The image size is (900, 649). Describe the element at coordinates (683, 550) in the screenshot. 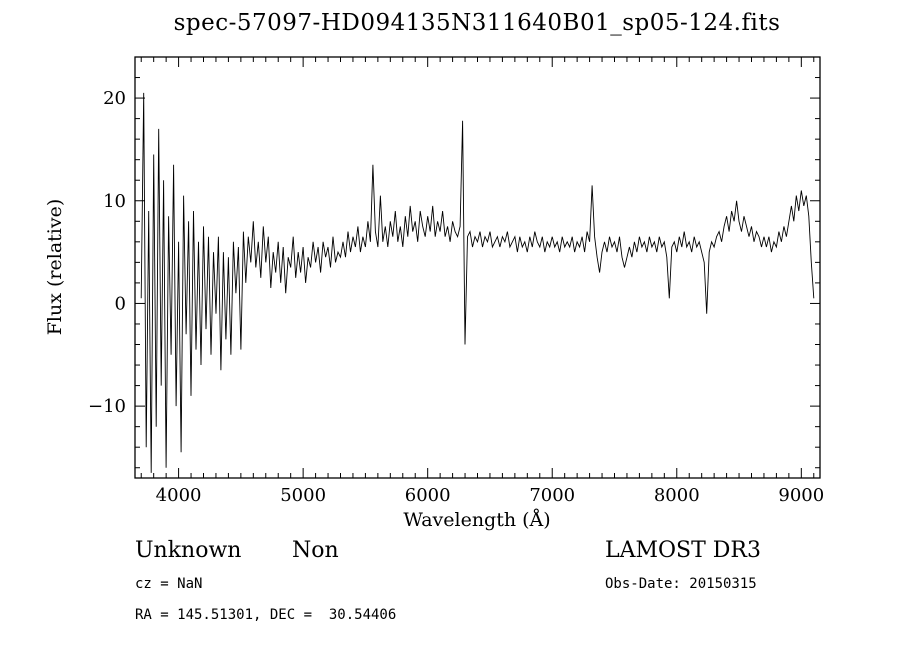

I see `survey-label: LAMOST DR3` at that location.